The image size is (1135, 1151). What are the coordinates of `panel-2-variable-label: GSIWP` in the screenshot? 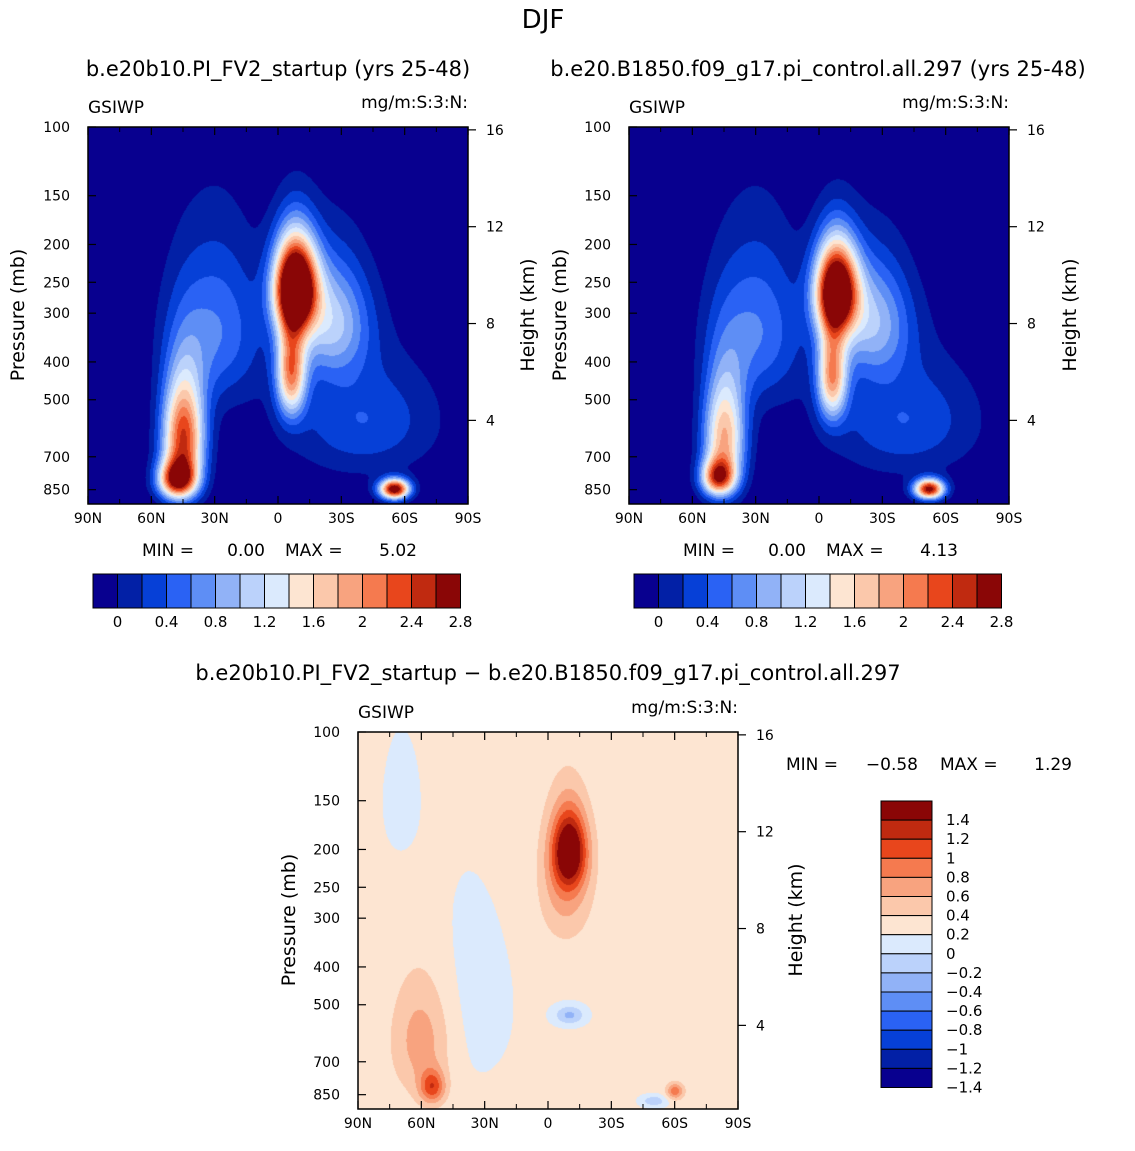 It's located at (657, 108).